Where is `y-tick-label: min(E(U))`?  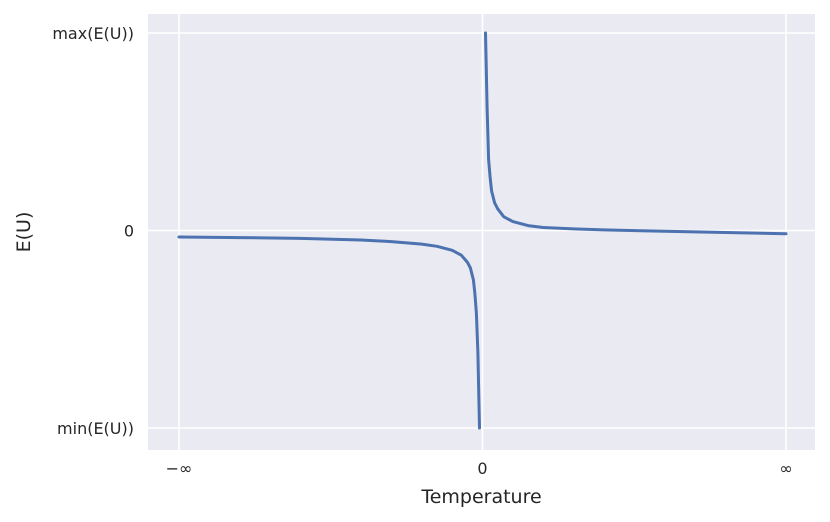 y-tick-label: min(E(U)) is located at coordinates (95, 428).